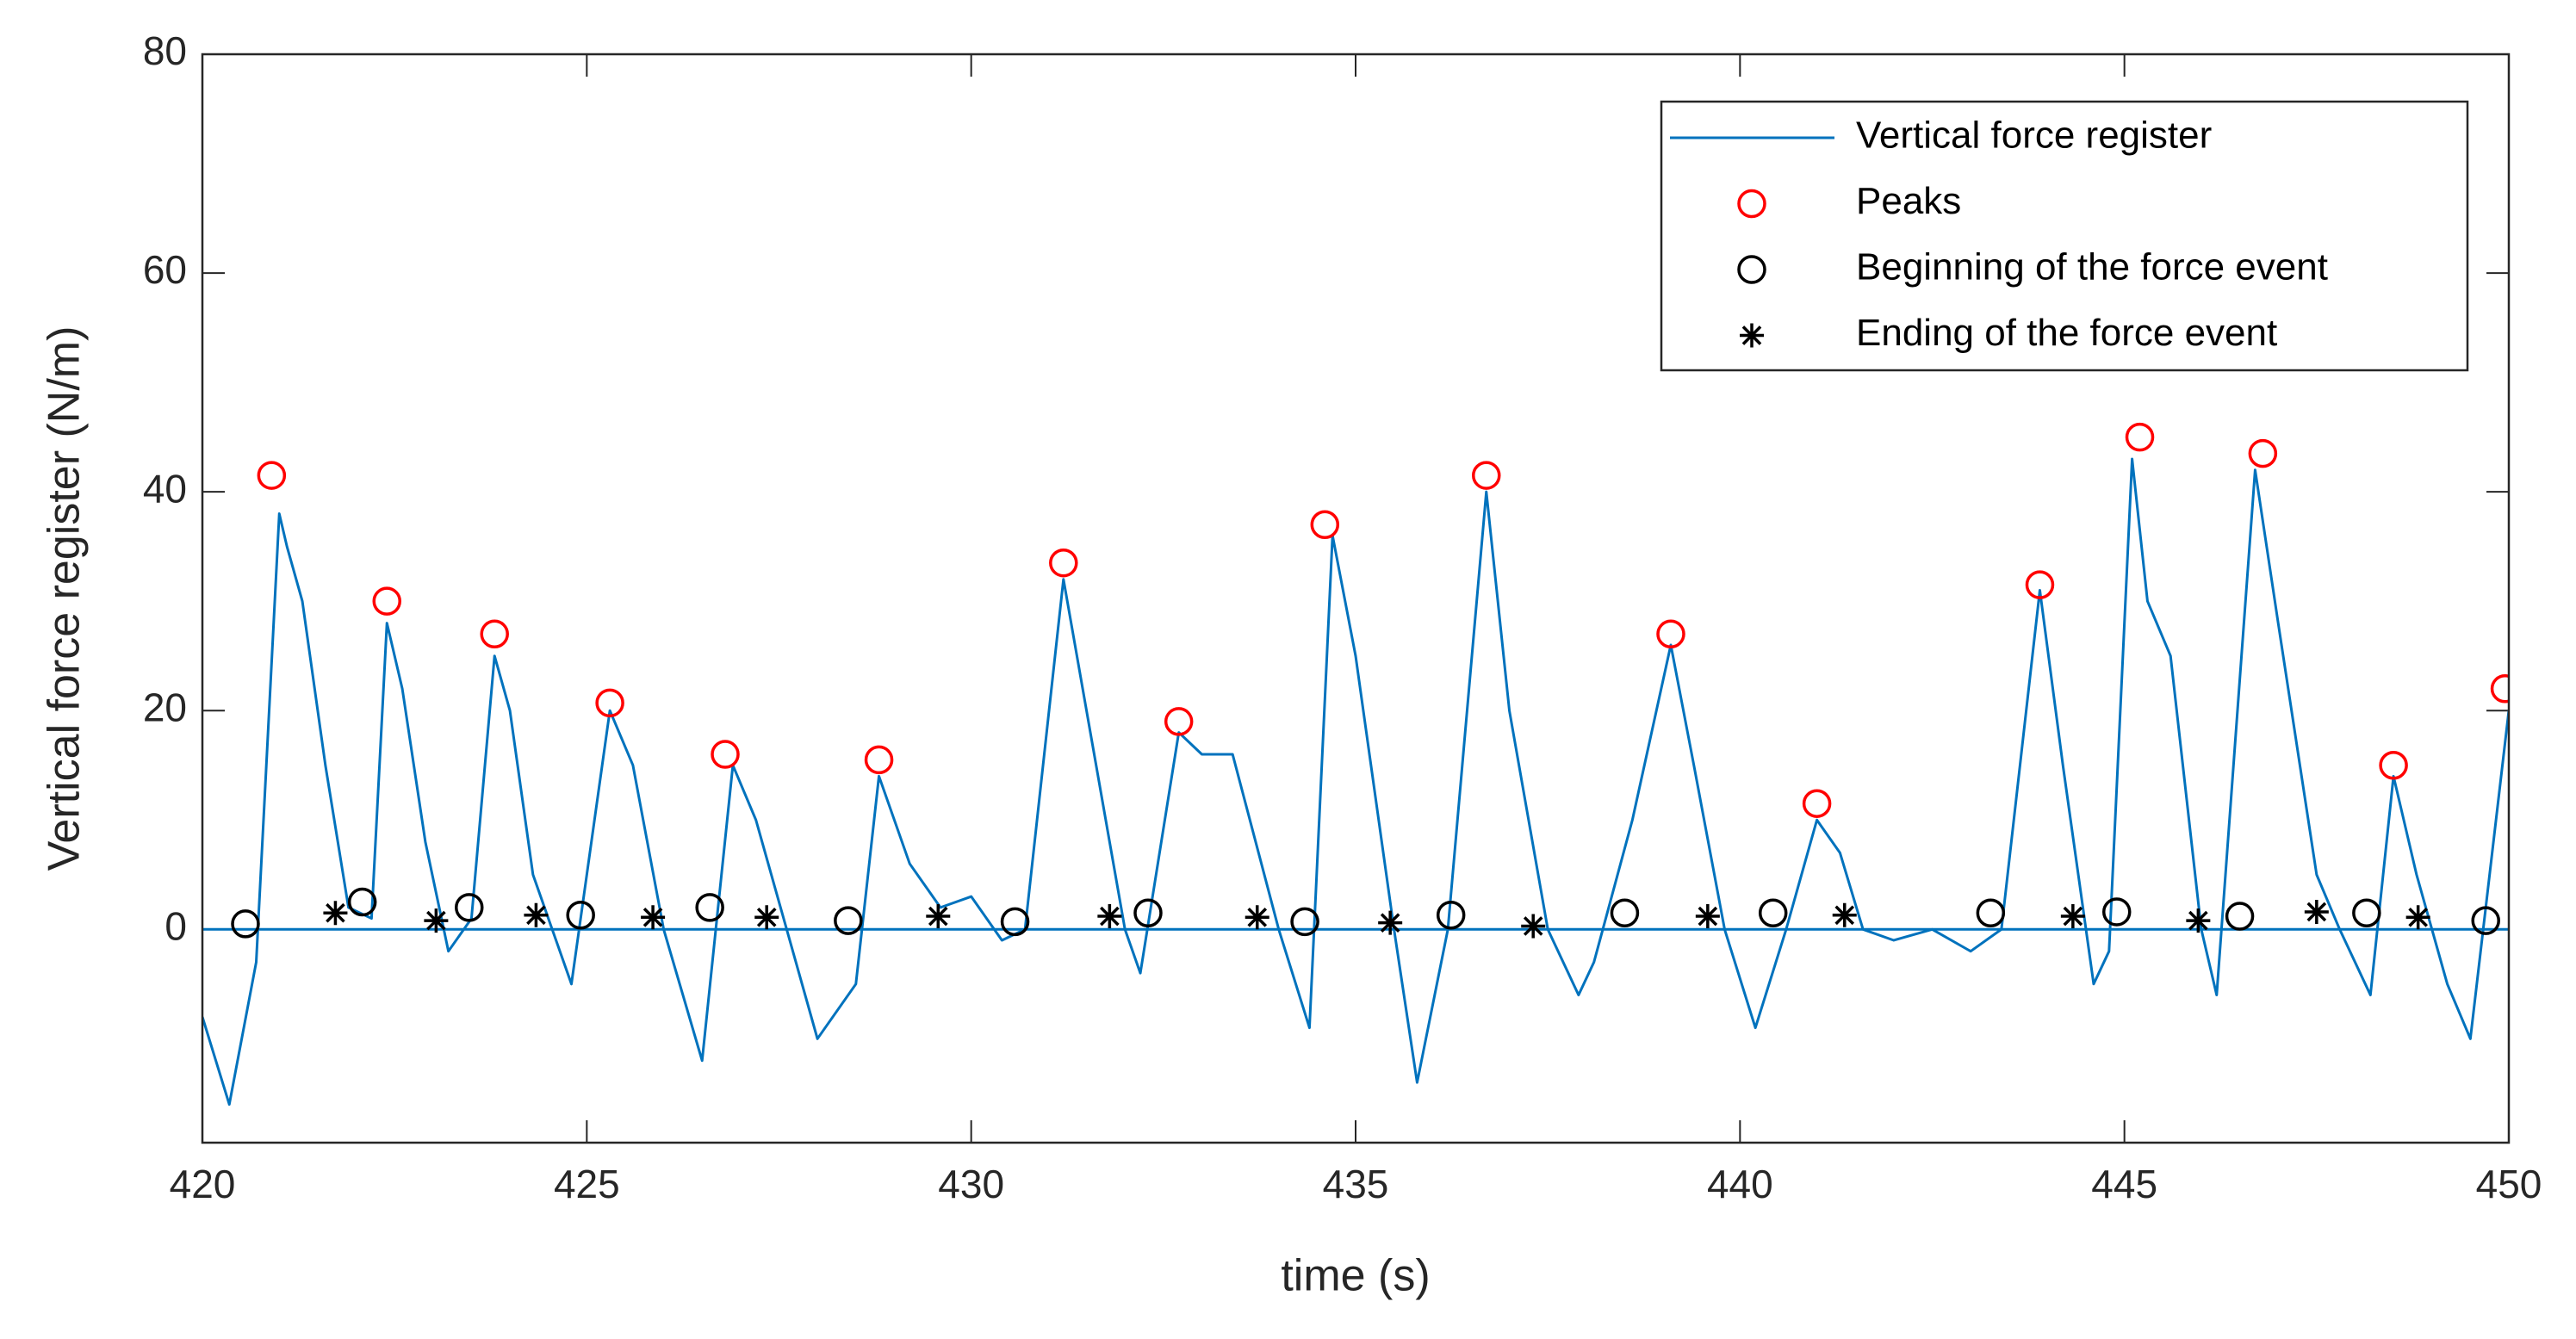 The image size is (2576, 1339). What do you see at coordinates (165, 269) in the screenshot?
I see `y-tick-label: 60` at bounding box center [165, 269].